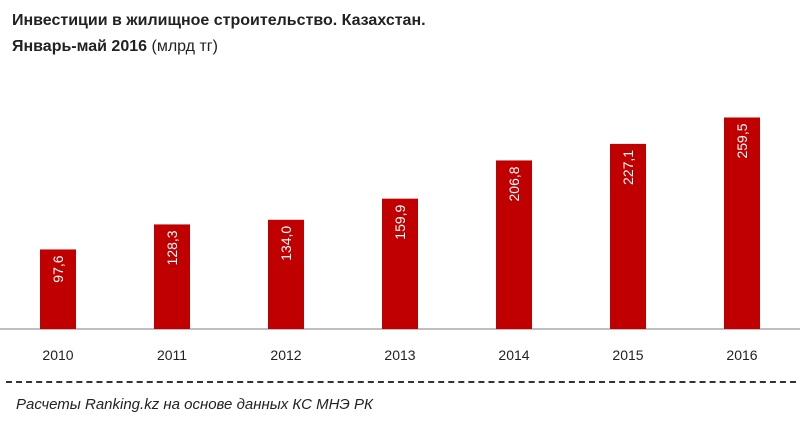  Describe the element at coordinates (742, 140) in the screenshot. I see `data-label-2016: 259,5` at that location.